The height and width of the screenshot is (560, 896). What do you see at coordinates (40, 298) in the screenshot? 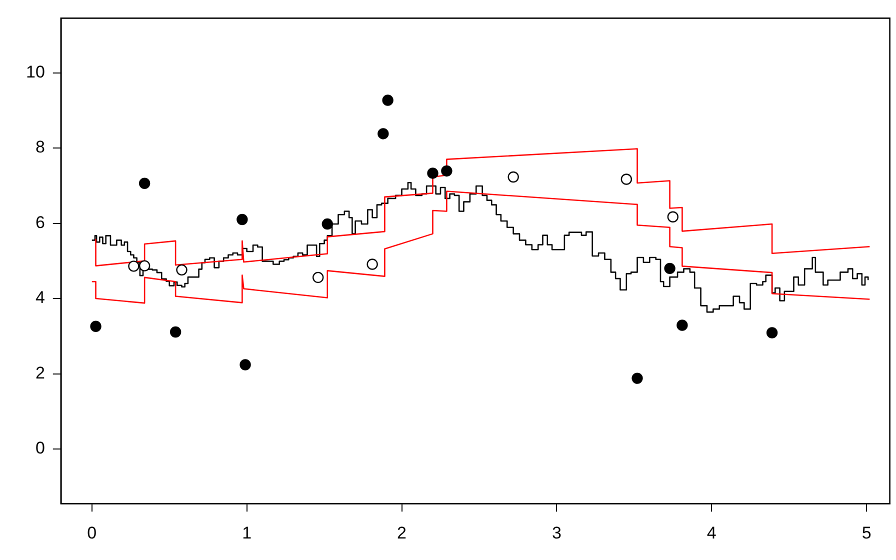
I see `y-tick-label: 4` at bounding box center [40, 298].